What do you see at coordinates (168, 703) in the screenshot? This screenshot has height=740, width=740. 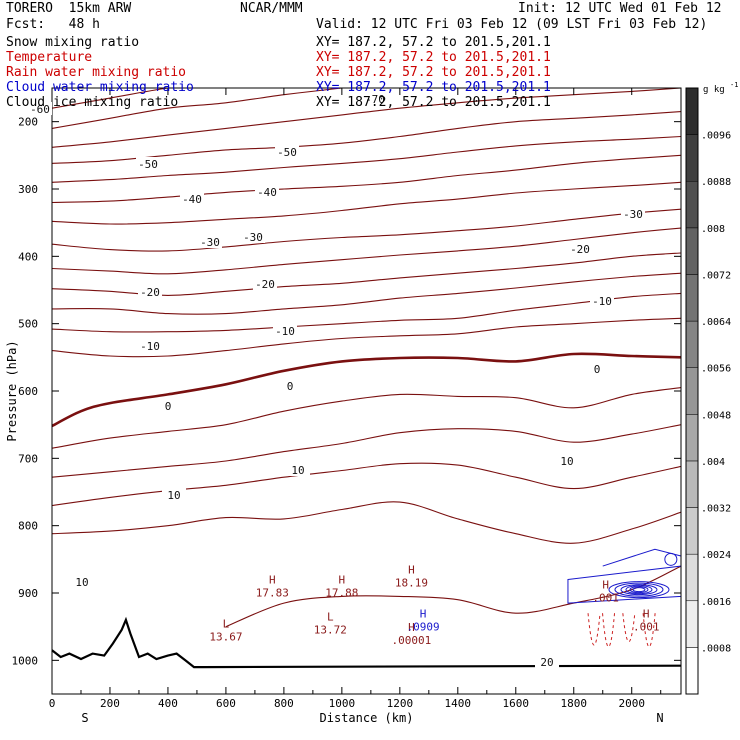 I see `x-tick-label: 400` at bounding box center [168, 703].